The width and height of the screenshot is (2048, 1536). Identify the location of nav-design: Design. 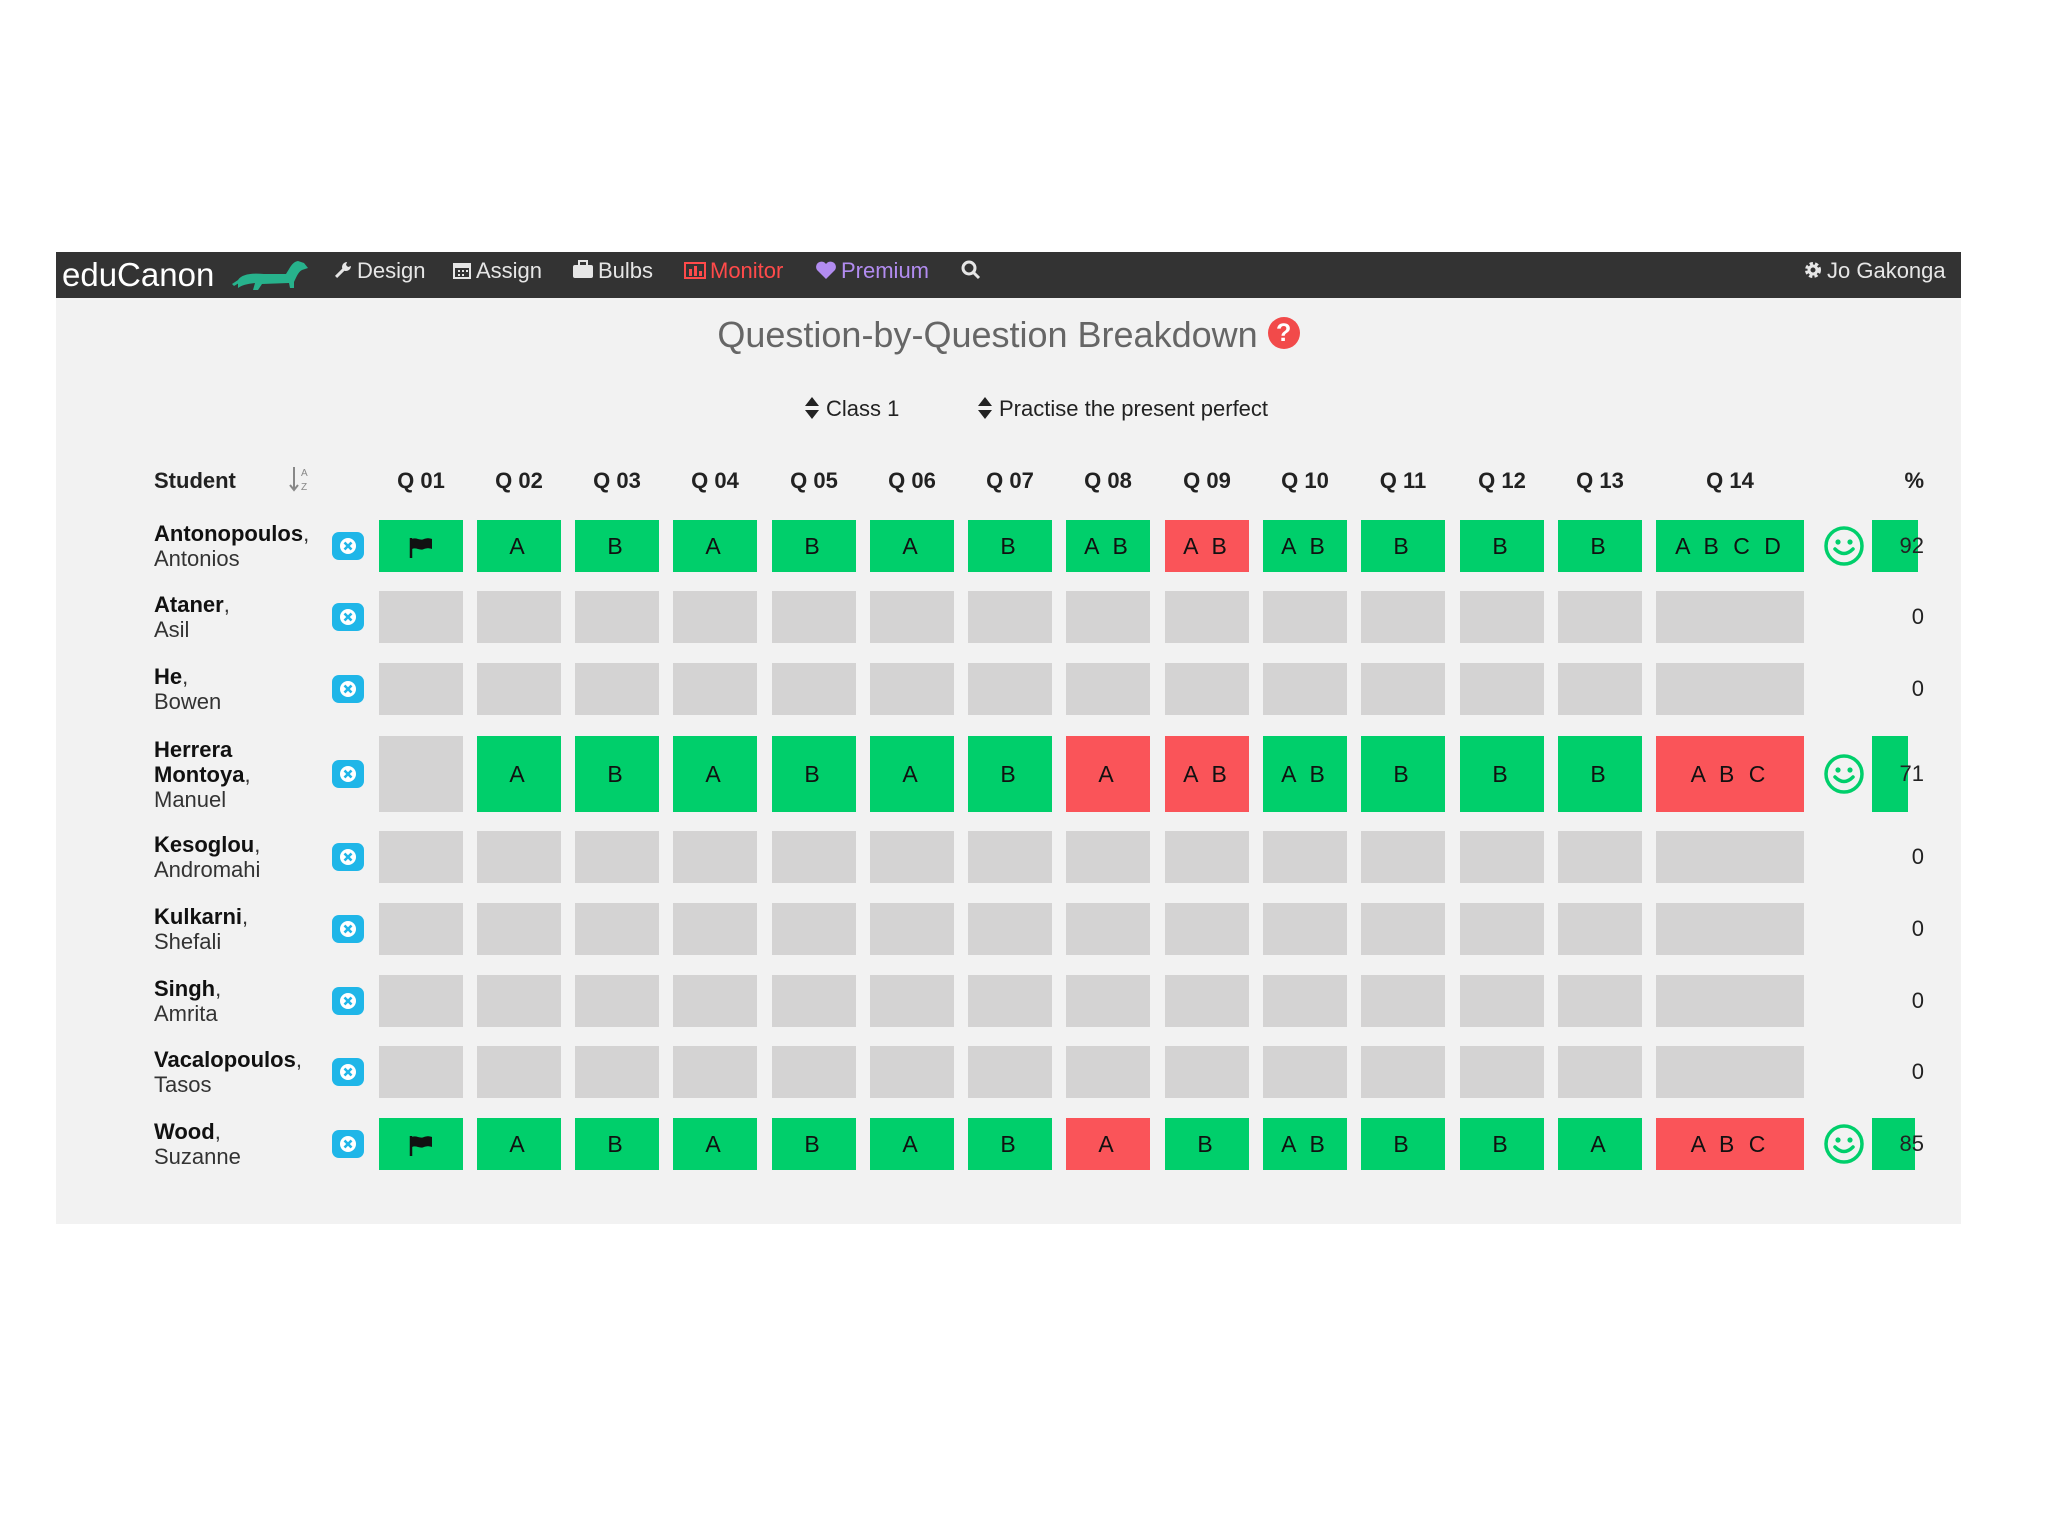
(379, 275).